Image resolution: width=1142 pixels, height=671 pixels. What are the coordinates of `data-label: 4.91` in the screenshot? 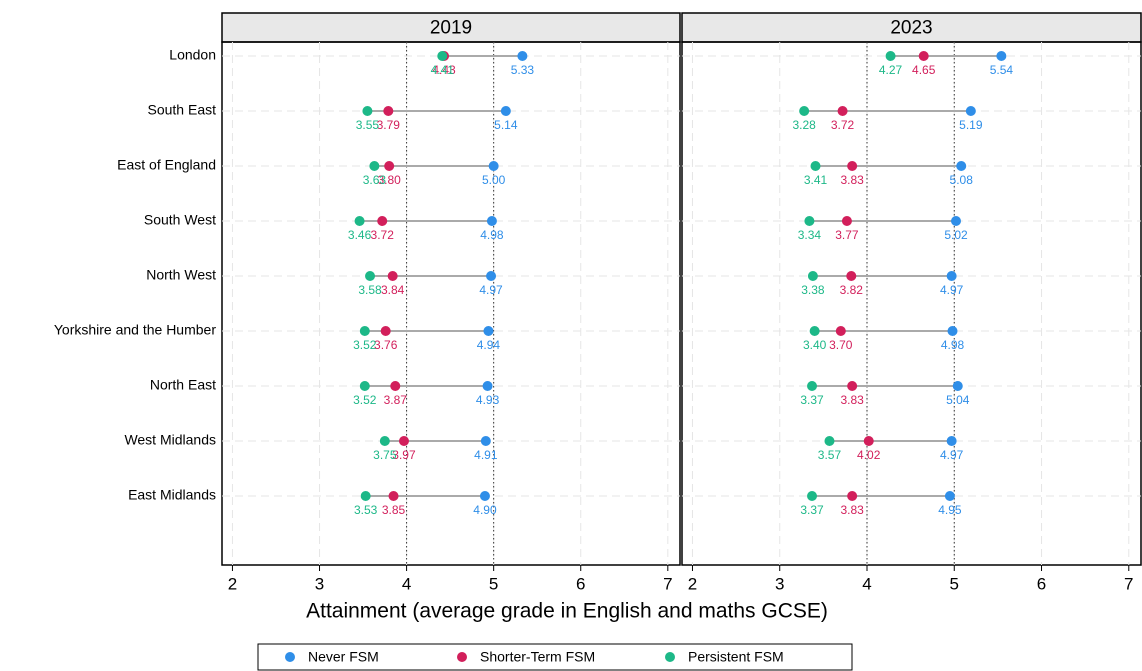 It's located at (486, 455).